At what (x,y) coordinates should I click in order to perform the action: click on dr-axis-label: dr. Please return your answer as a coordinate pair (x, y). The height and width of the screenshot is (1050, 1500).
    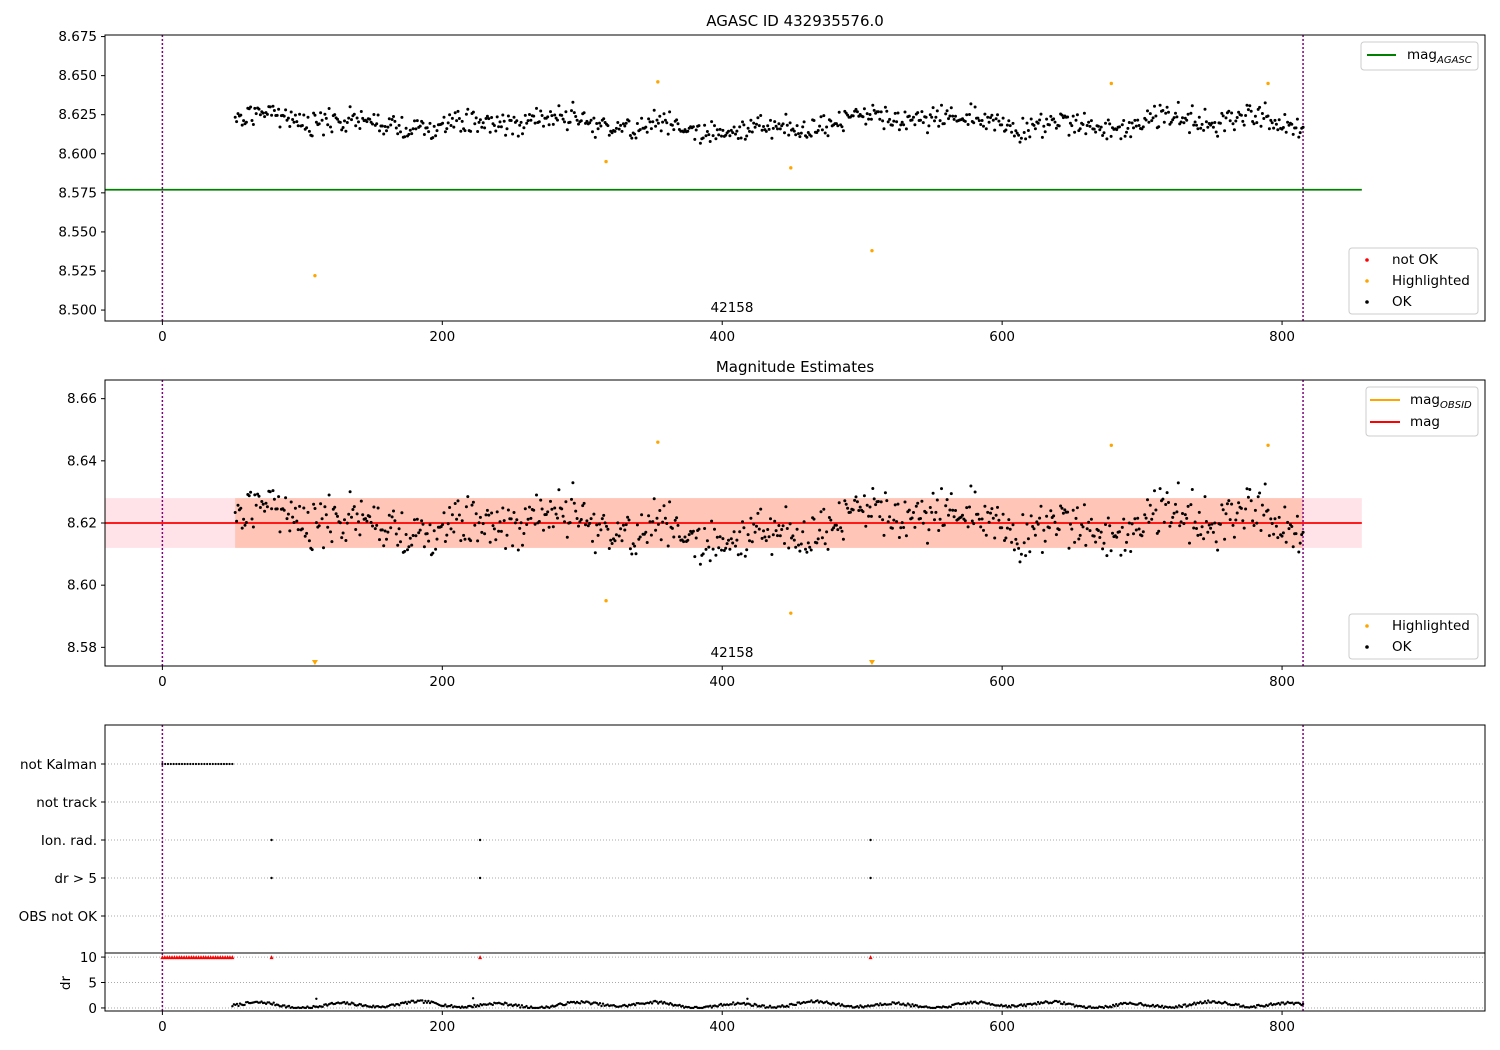
    Looking at the image, I should click on (66, 982).